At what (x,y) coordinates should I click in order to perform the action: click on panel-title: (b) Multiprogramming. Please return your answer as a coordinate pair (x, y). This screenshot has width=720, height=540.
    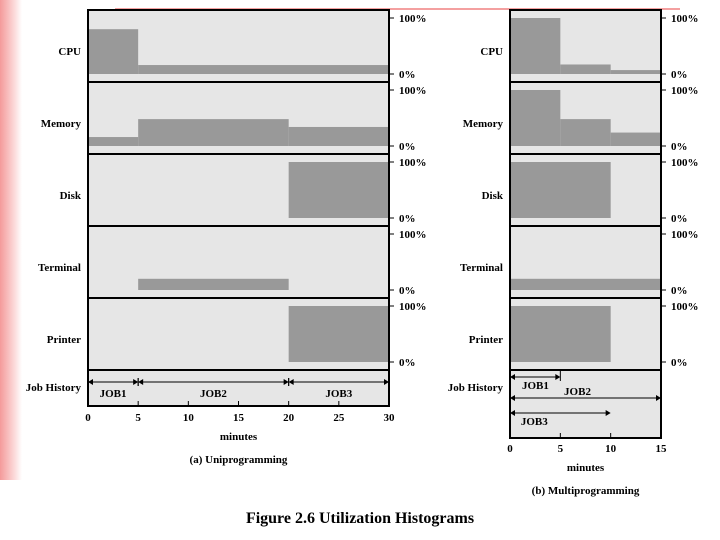
    Looking at the image, I should click on (586, 491).